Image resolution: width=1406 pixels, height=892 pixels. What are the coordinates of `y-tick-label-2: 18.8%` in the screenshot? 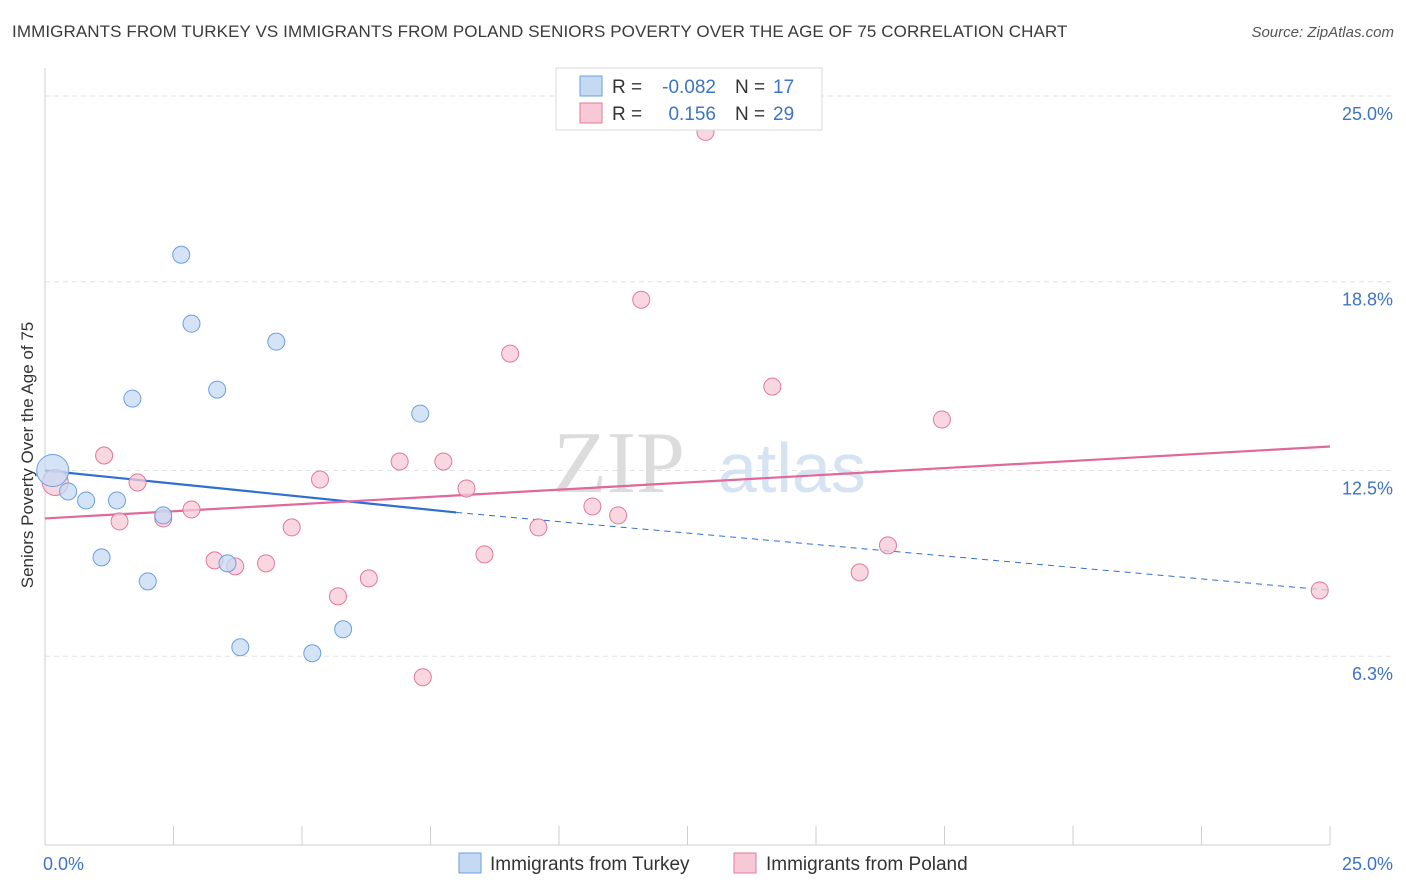 It's located at (1367, 300).